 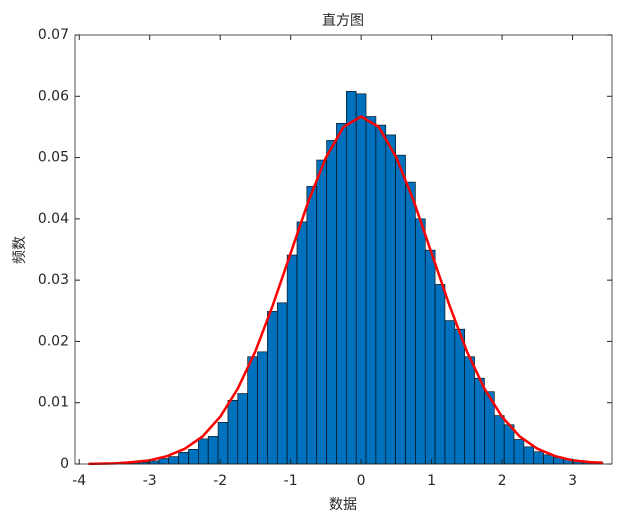 What do you see at coordinates (343, 505) in the screenshot?
I see `x-axis-label: 数据` at bounding box center [343, 505].